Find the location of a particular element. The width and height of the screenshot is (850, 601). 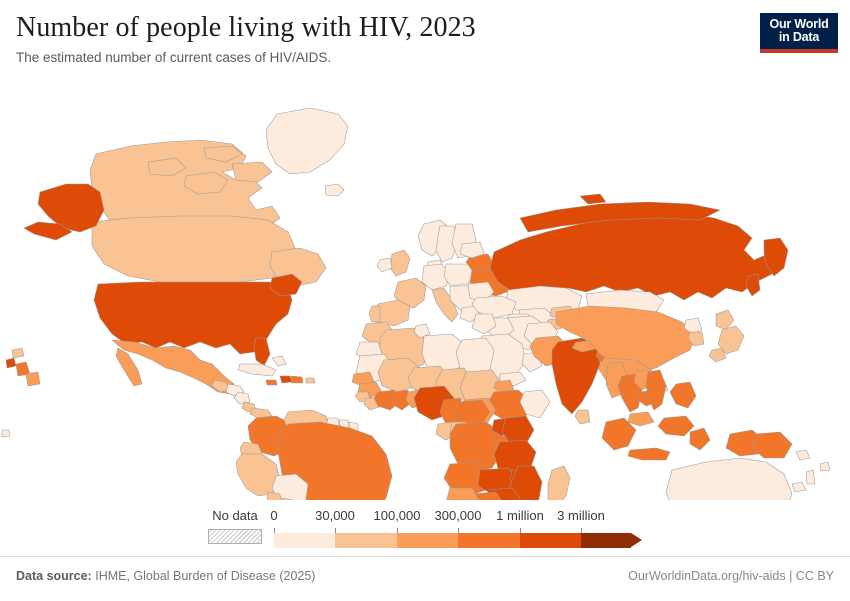

country-japan-kyushu is located at coordinates (717, 355).